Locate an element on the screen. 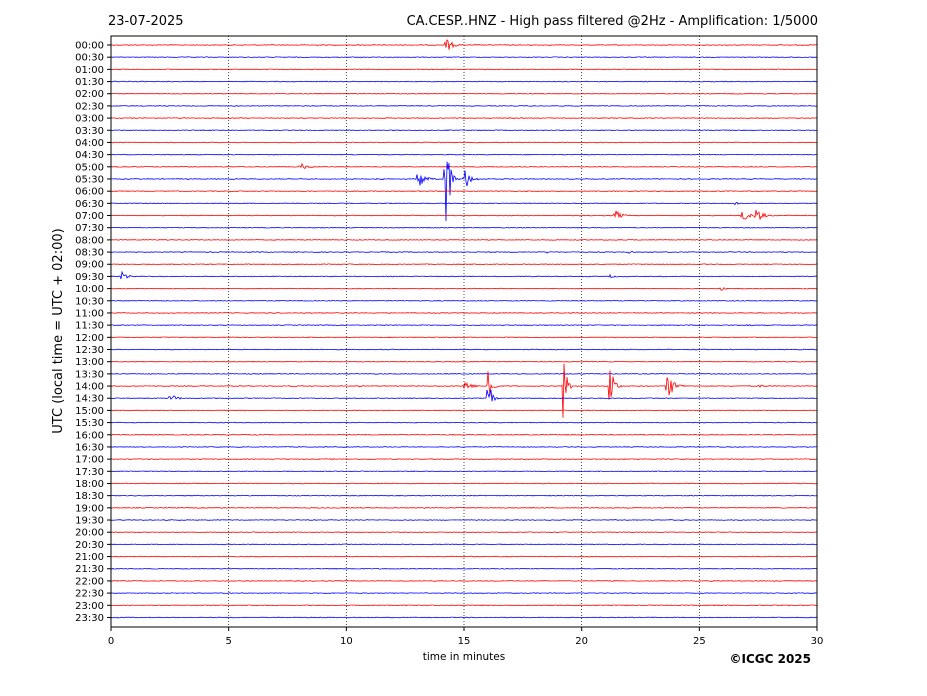  y-tick-label: 10:00 is located at coordinates (89, 289).